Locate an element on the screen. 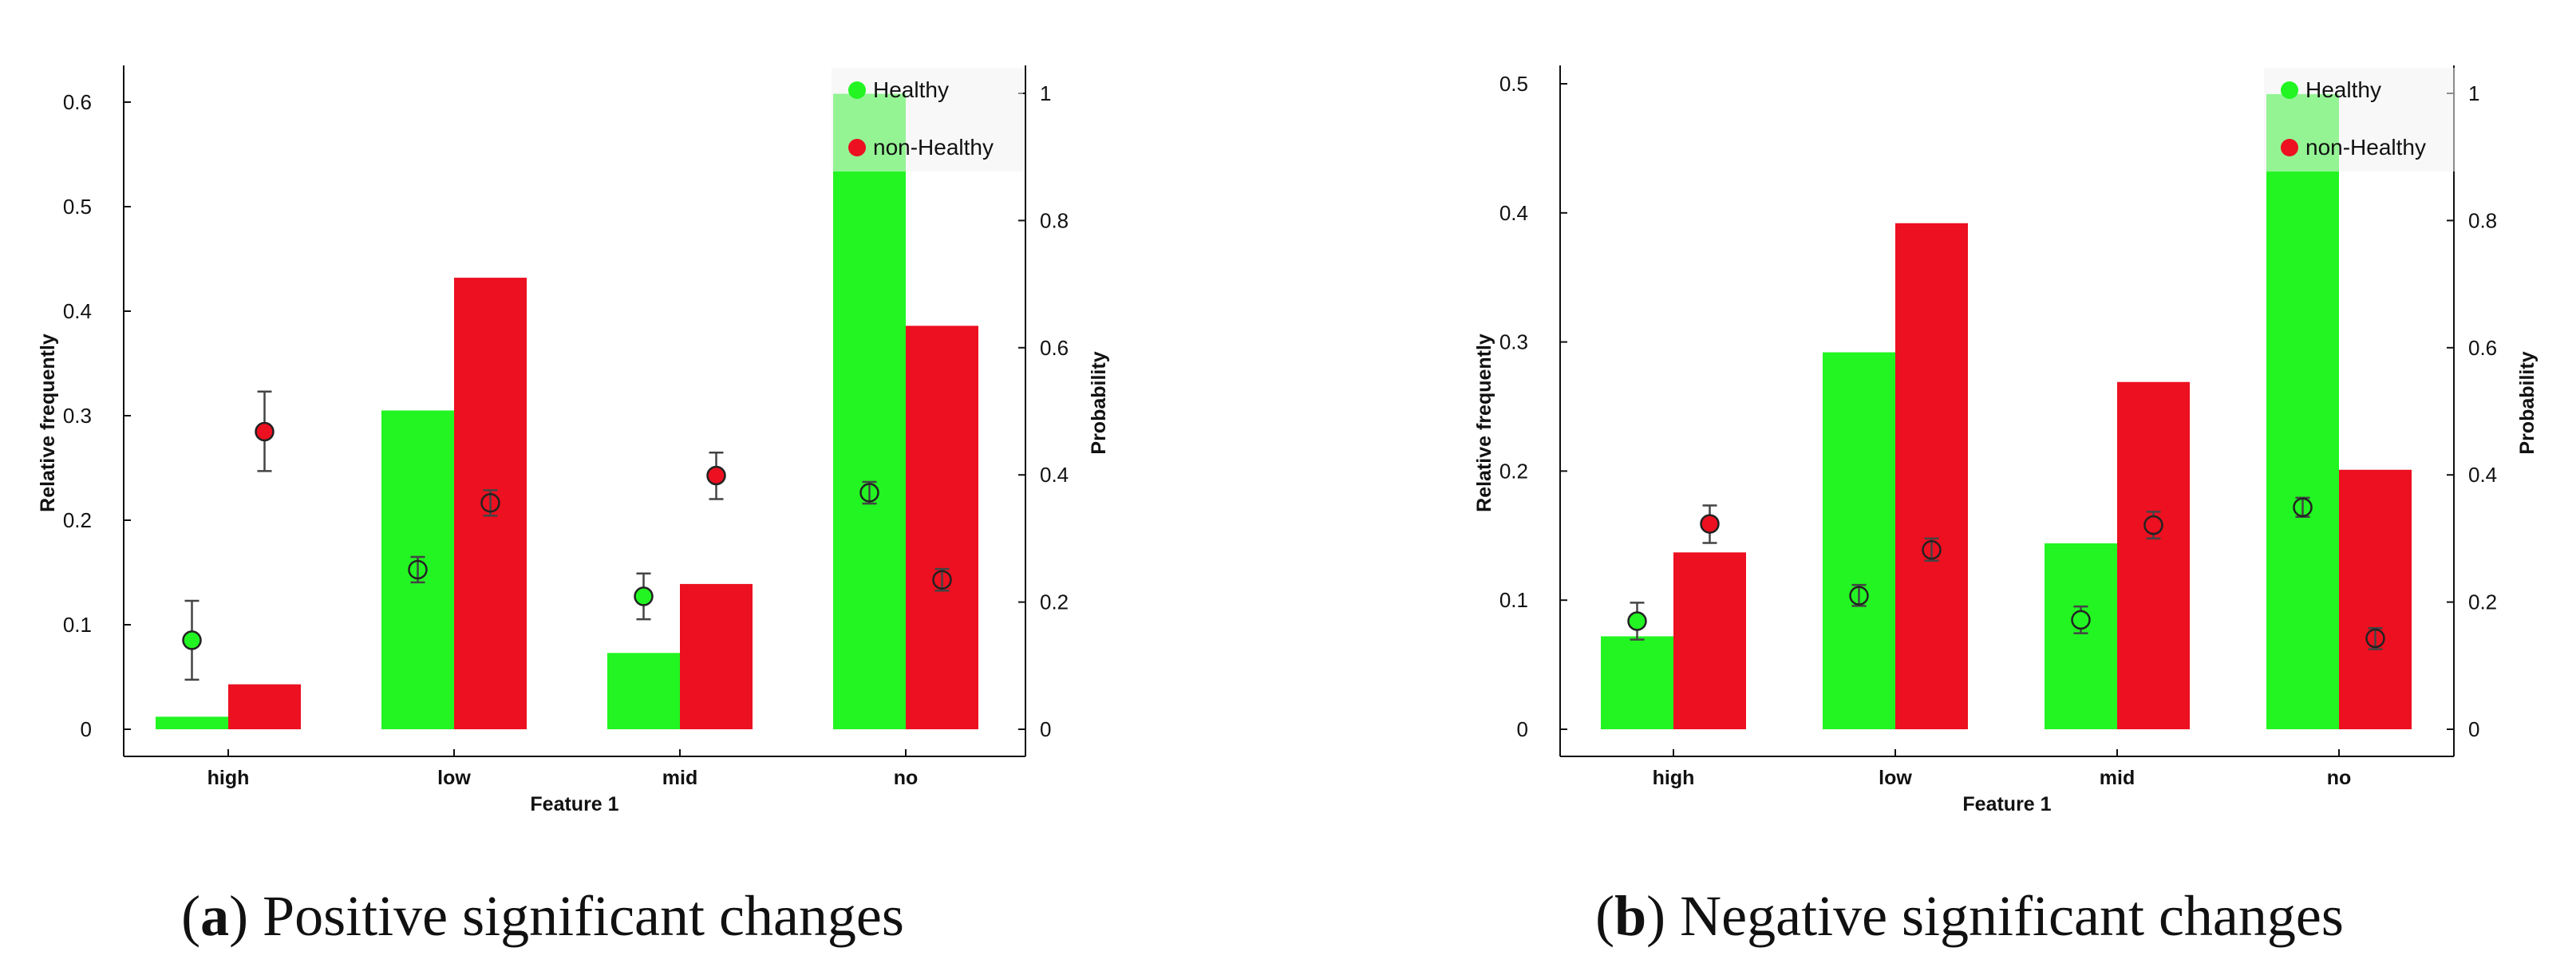 The image size is (2576, 979). y-tick-label: 0.6 is located at coordinates (77, 102).